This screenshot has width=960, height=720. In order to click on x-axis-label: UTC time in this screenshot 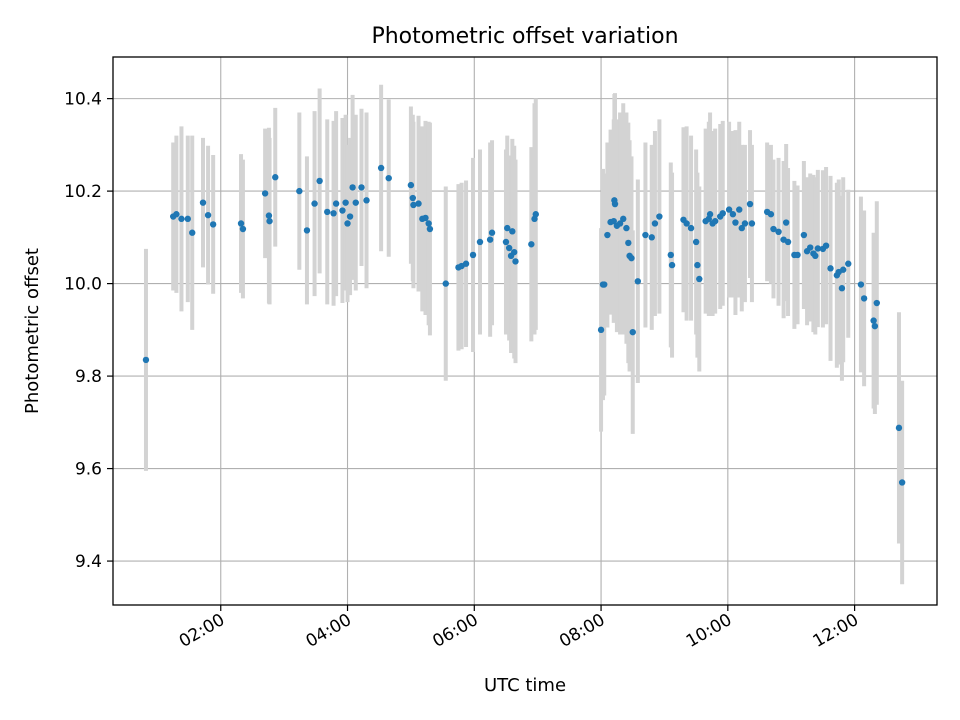, I will do `click(525, 685)`.